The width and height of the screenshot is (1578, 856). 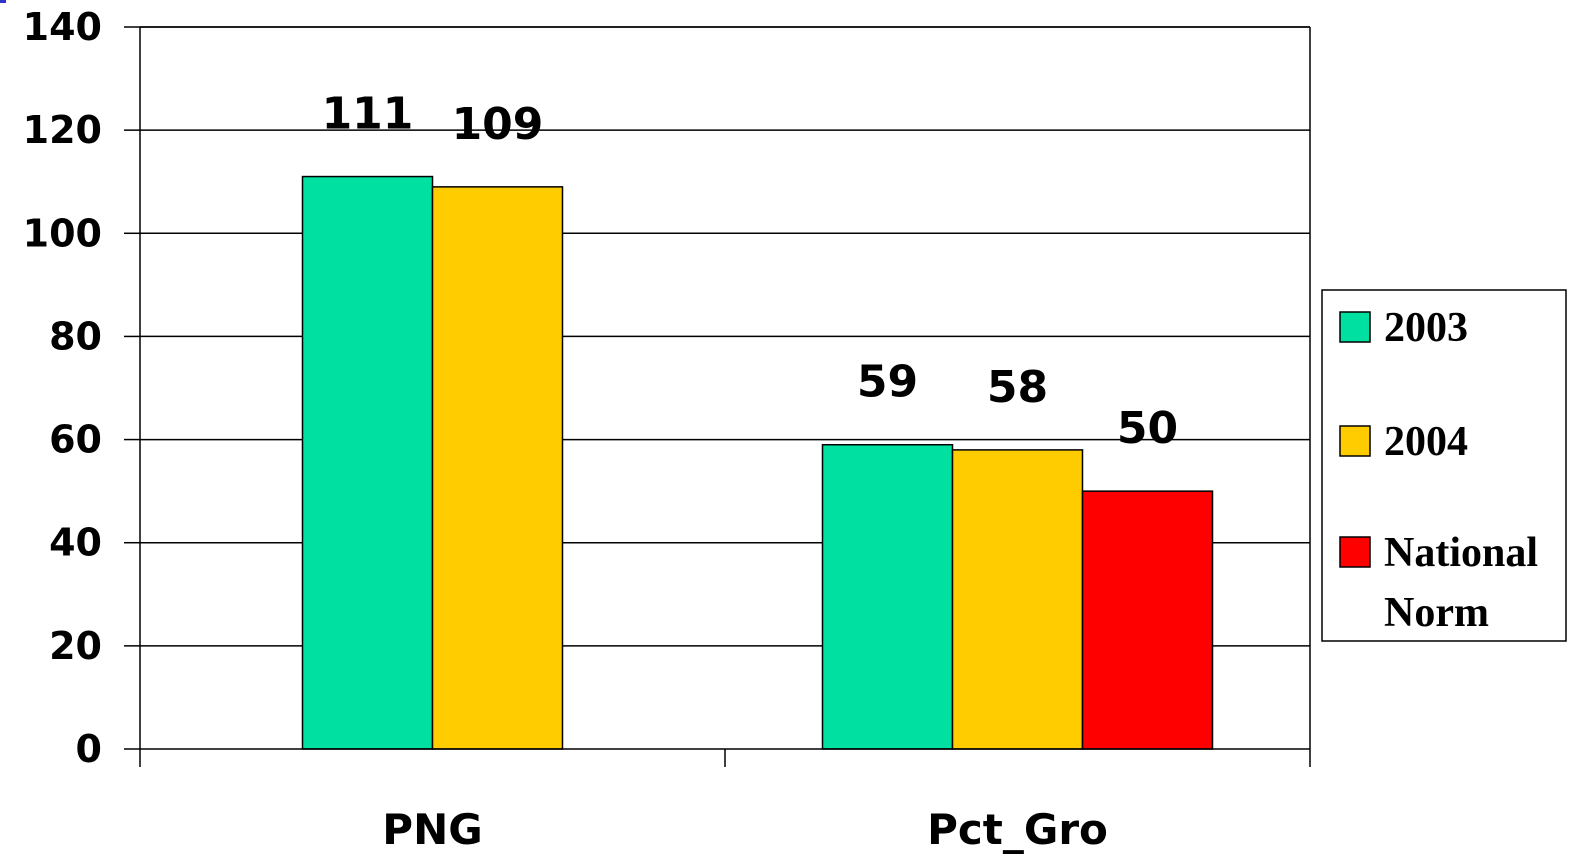 I want to click on data-label-pct-gro-2004: 58, so click(x=1017, y=387).